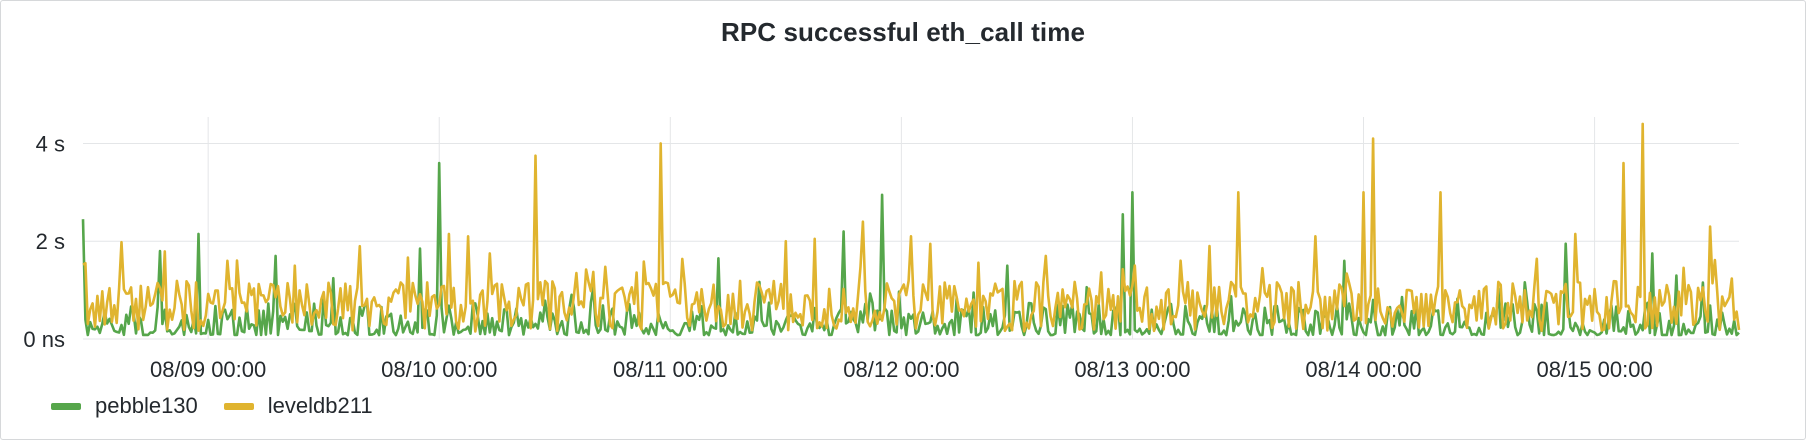 Image resolution: width=1806 pixels, height=441 pixels. What do you see at coordinates (1594, 369) in the screenshot?
I see `x-tick-label: 08/15 00:00` at bounding box center [1594, 369].